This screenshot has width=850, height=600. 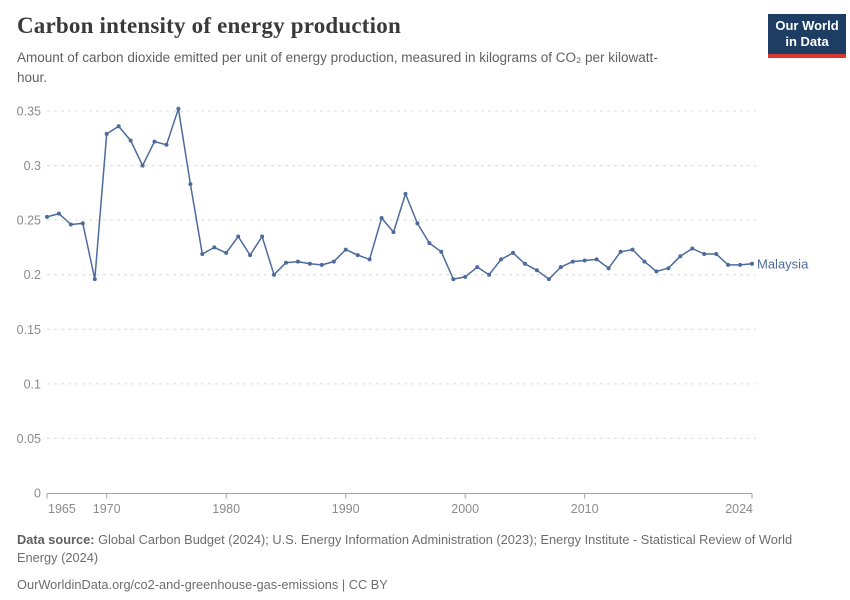 I want to click on y-tick-label: 0.35, so click(x=29, y=112).